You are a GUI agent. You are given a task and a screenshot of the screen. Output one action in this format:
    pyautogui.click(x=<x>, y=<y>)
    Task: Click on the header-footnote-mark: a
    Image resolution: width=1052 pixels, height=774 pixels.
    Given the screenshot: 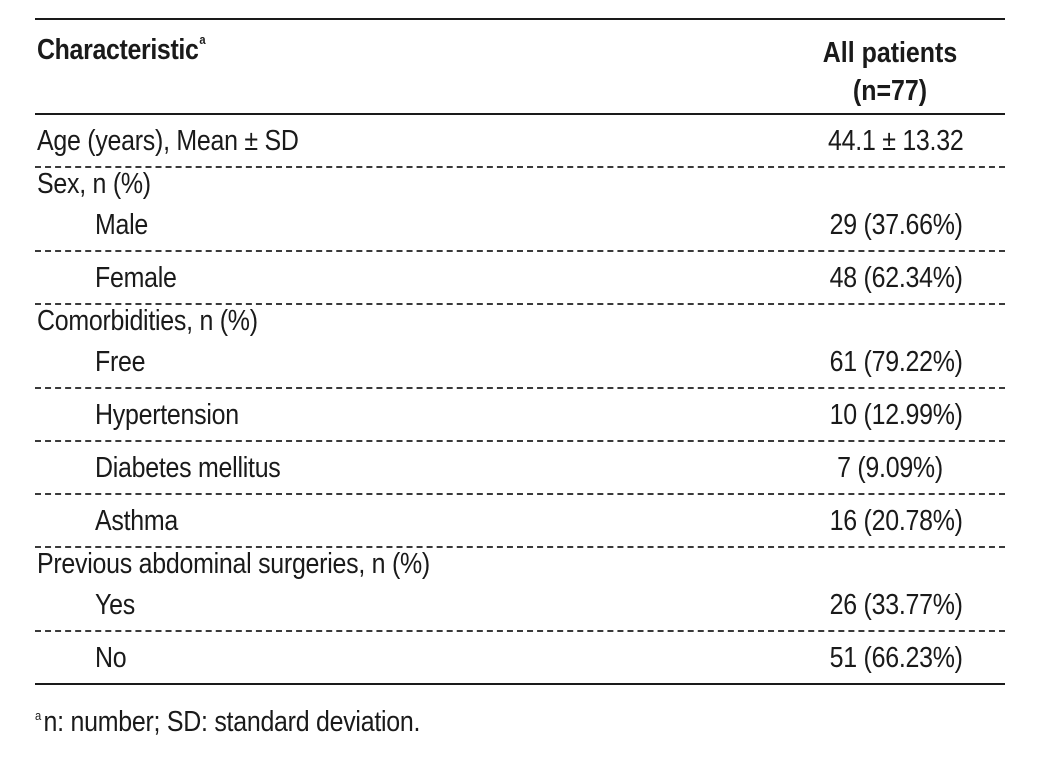 What is the action you would take?
    pyautogui.click(x=202, y=39)
    